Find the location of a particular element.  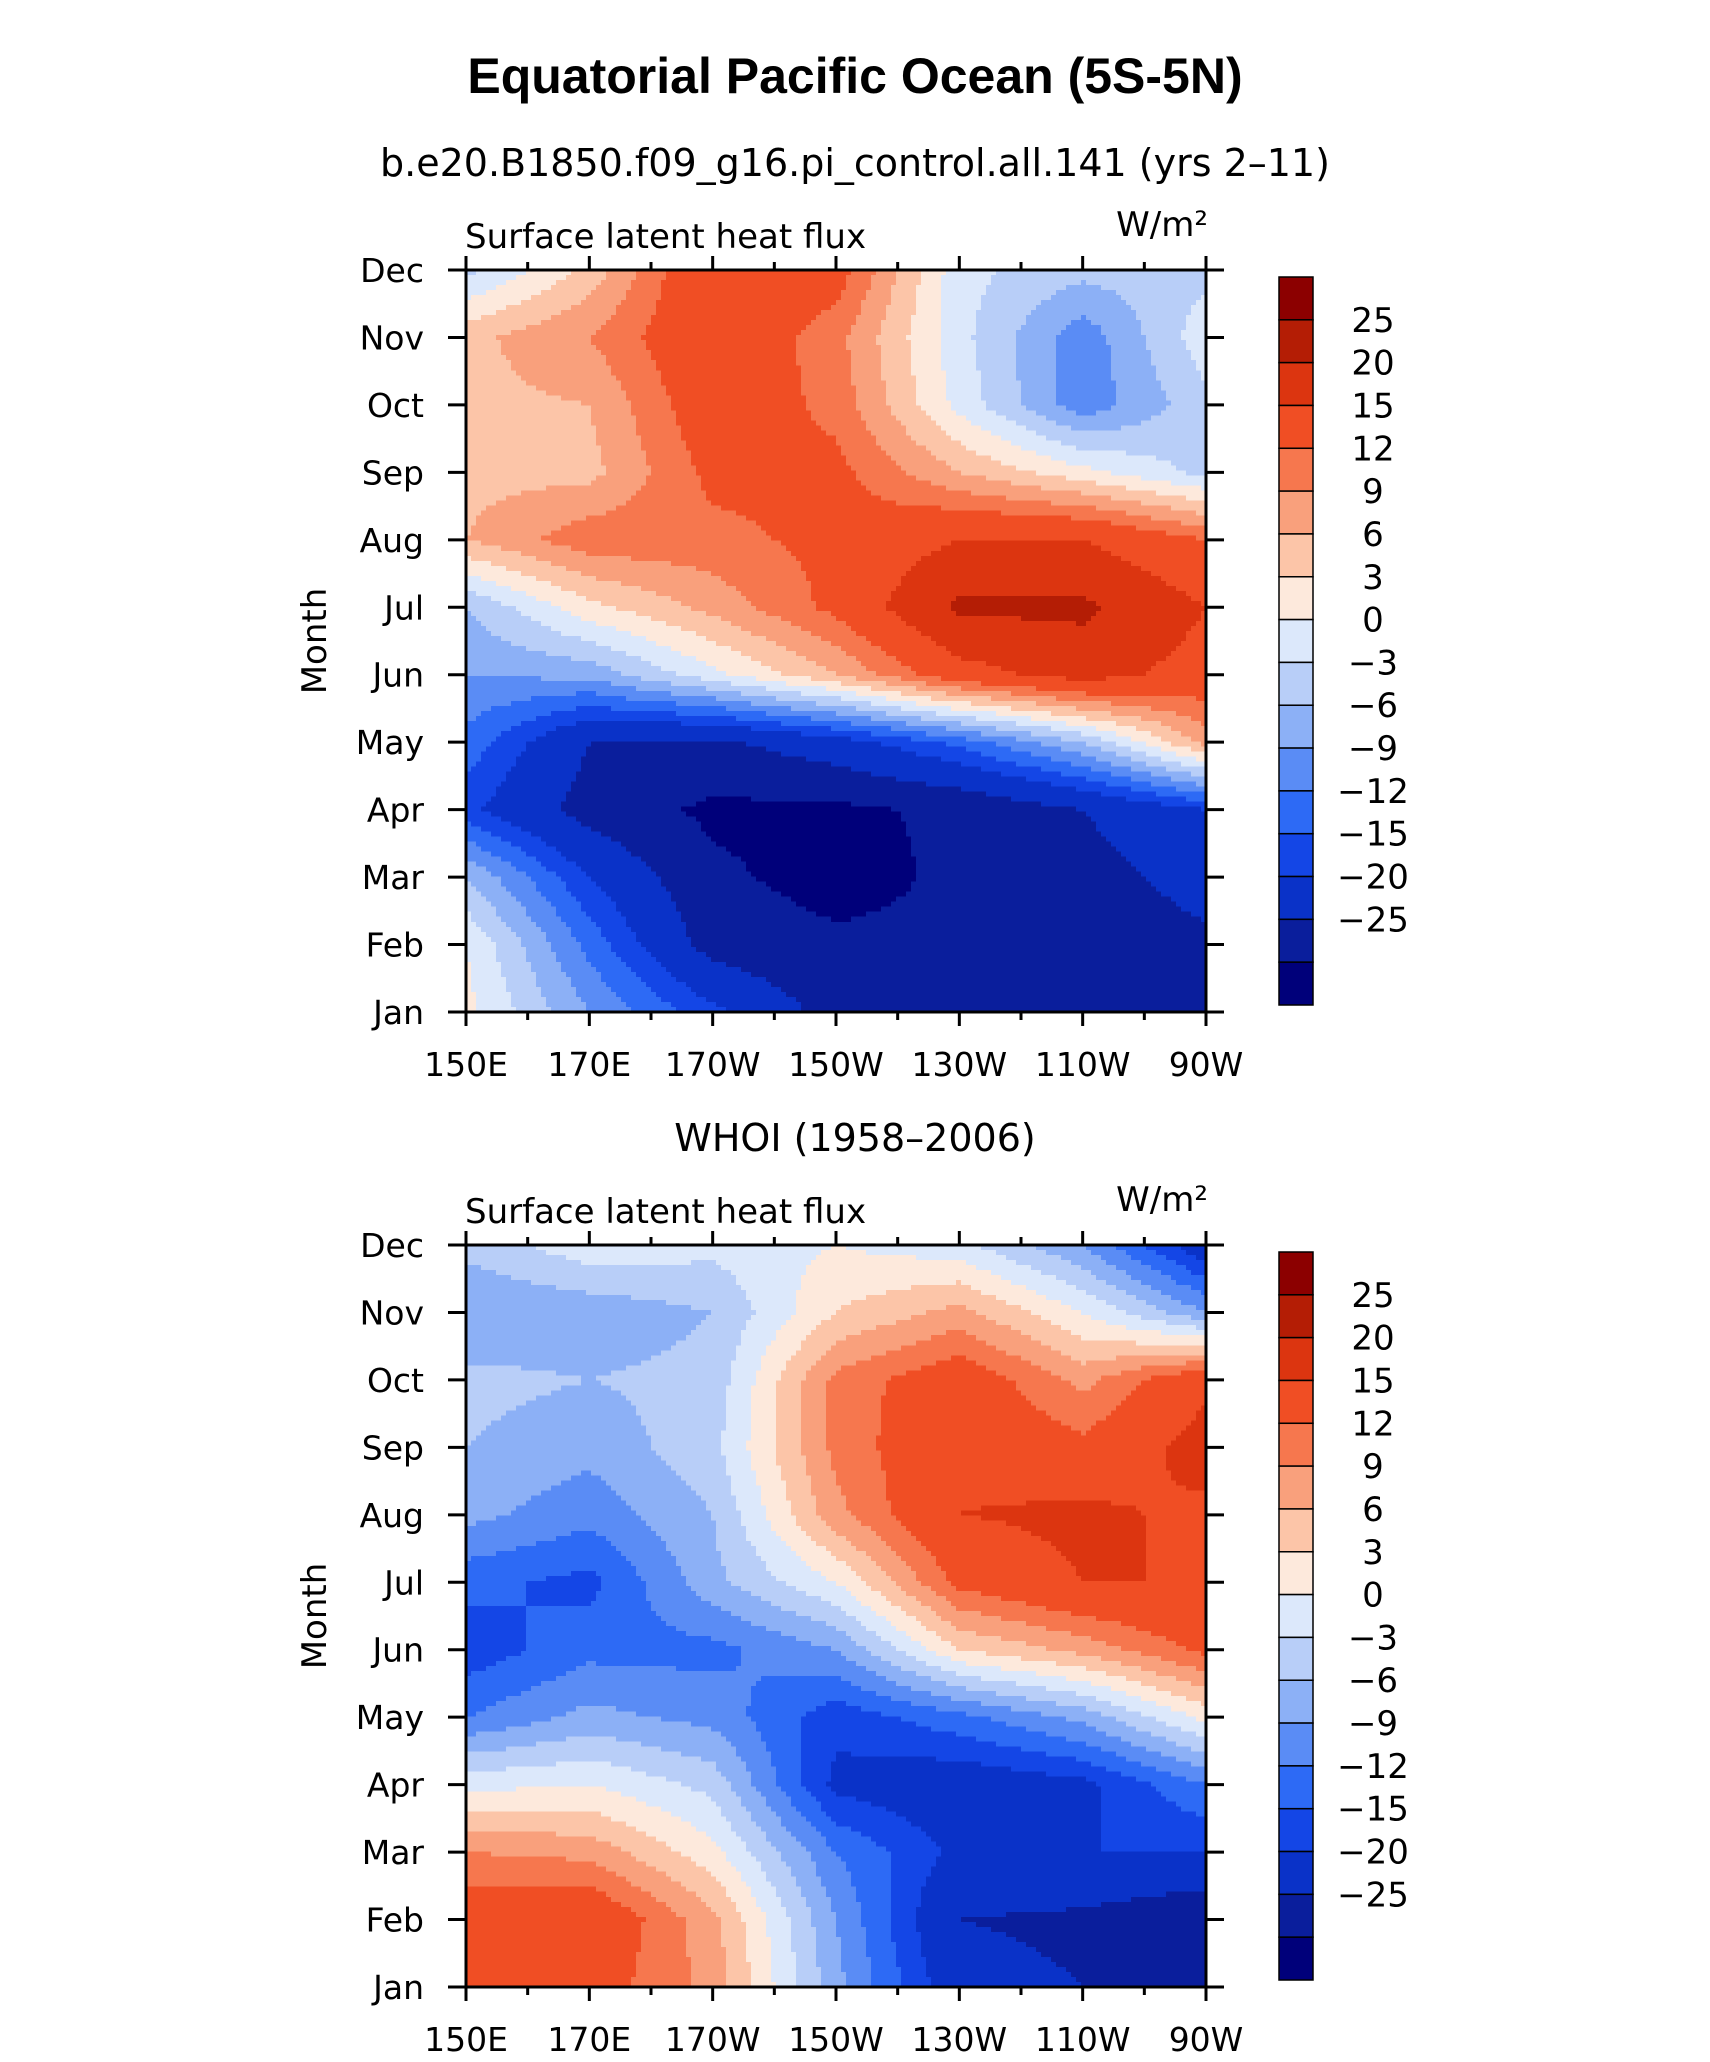

colorbar-label: −25 is located at coordinates (1373, 920).